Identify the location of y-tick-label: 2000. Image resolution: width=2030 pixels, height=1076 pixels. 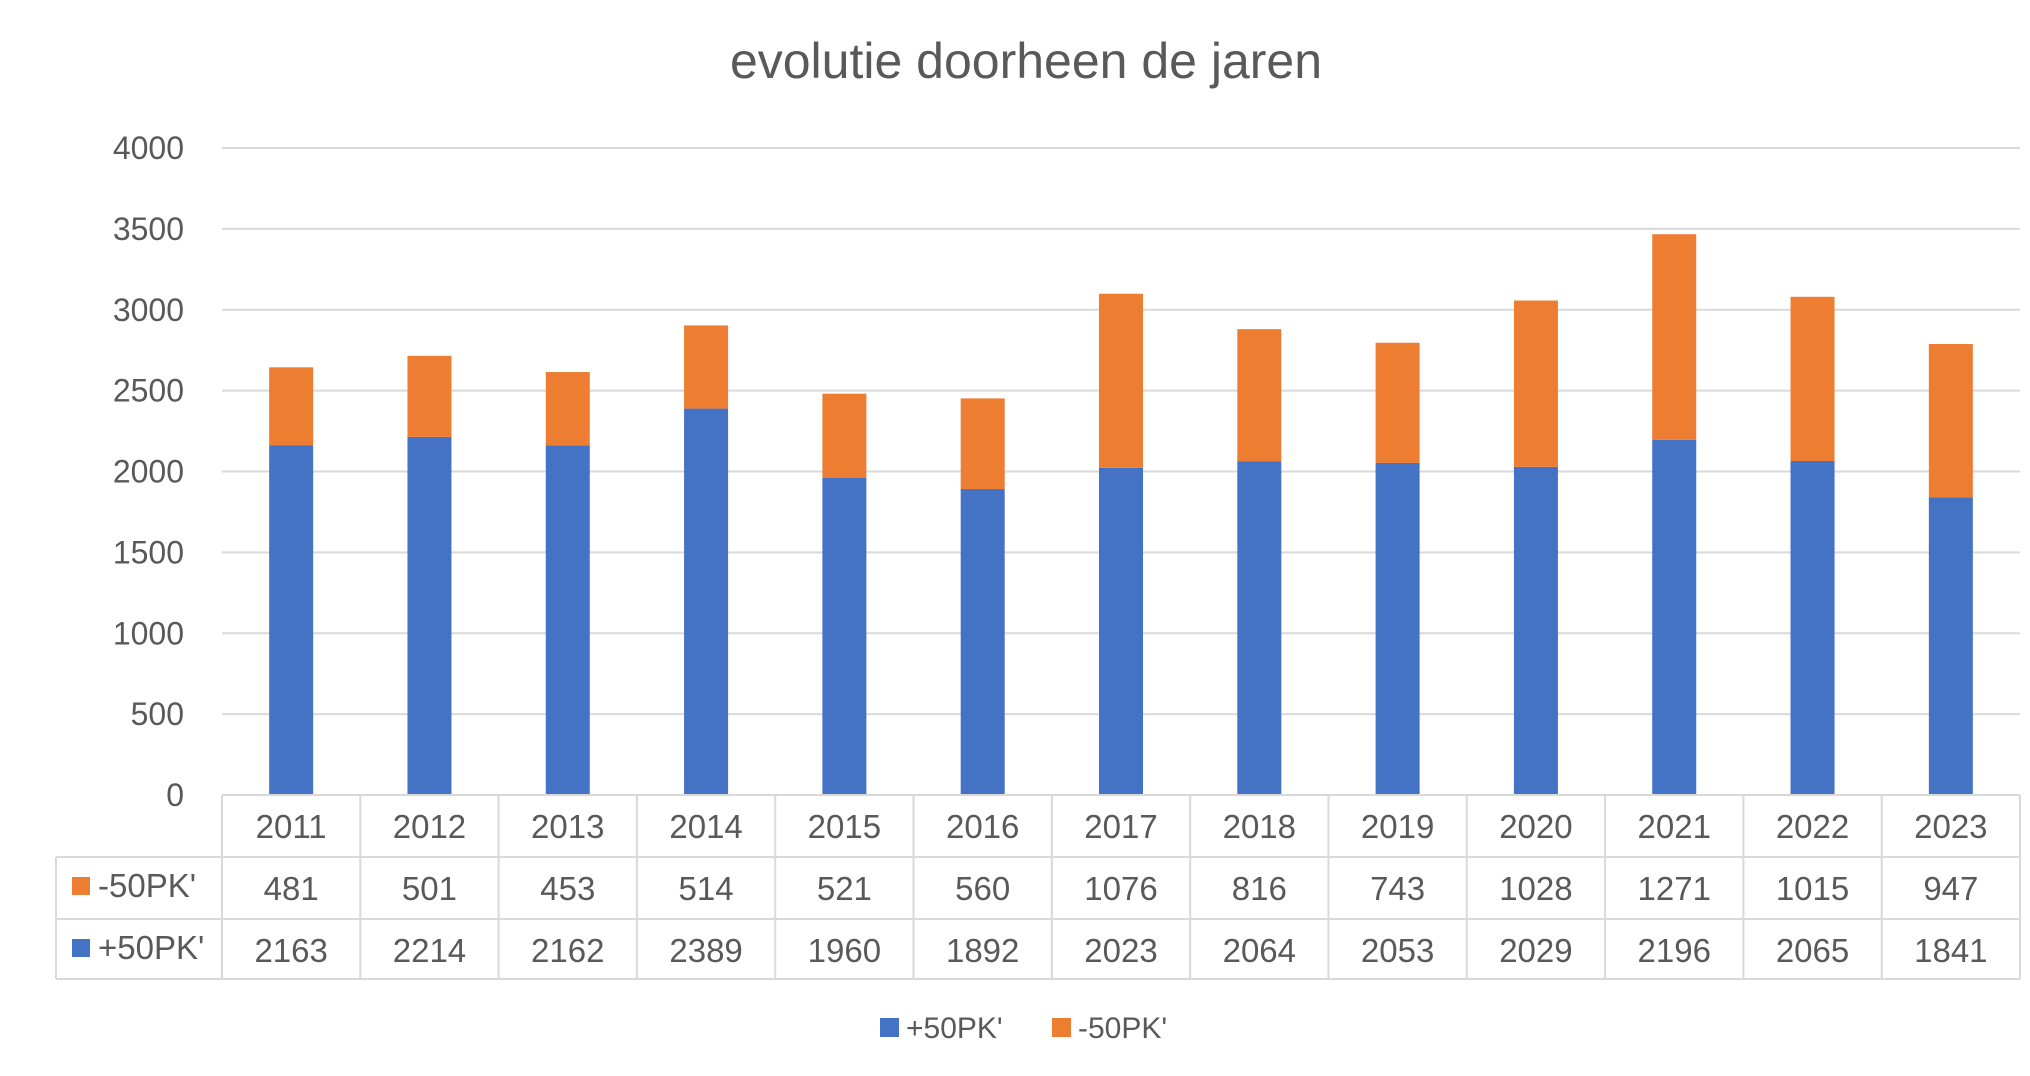
(148, 472).